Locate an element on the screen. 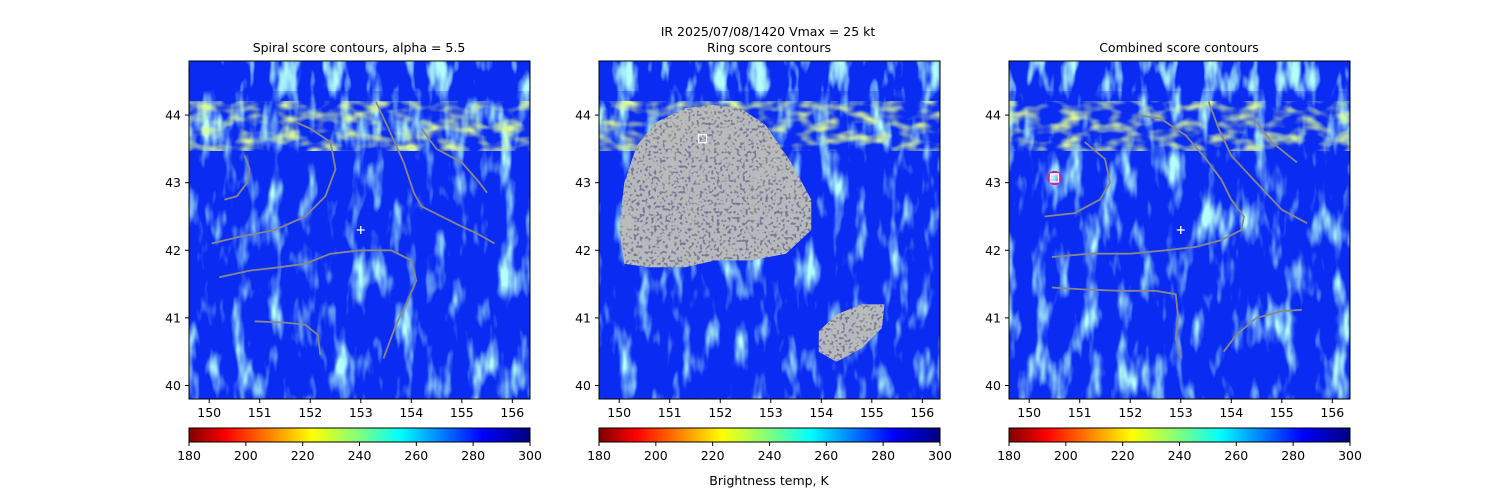 This screenshot has height=500, width=1500. panel-title: Ring score contours is located at coordinates (769, 47).